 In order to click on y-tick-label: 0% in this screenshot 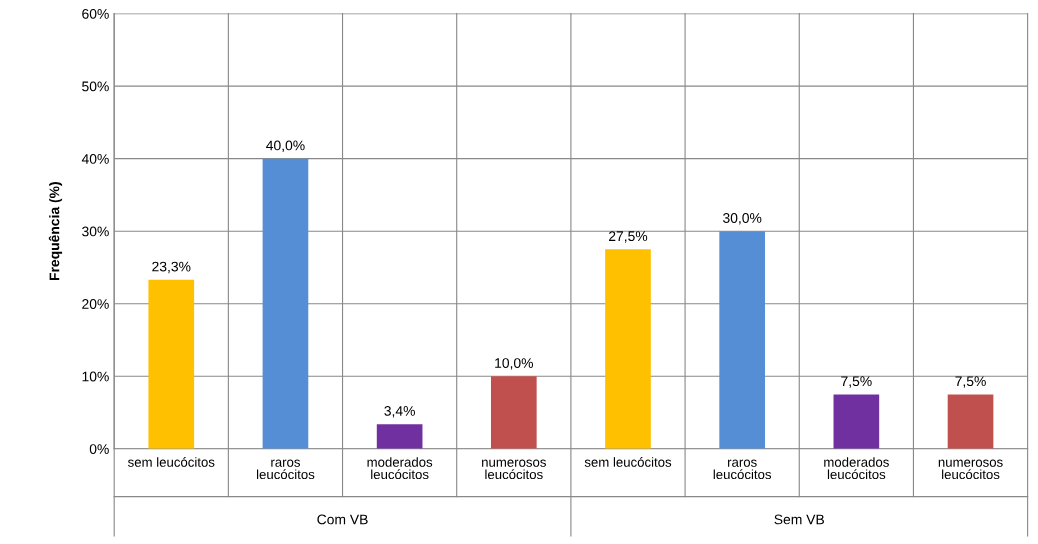, I will do `click(99, 449)`.